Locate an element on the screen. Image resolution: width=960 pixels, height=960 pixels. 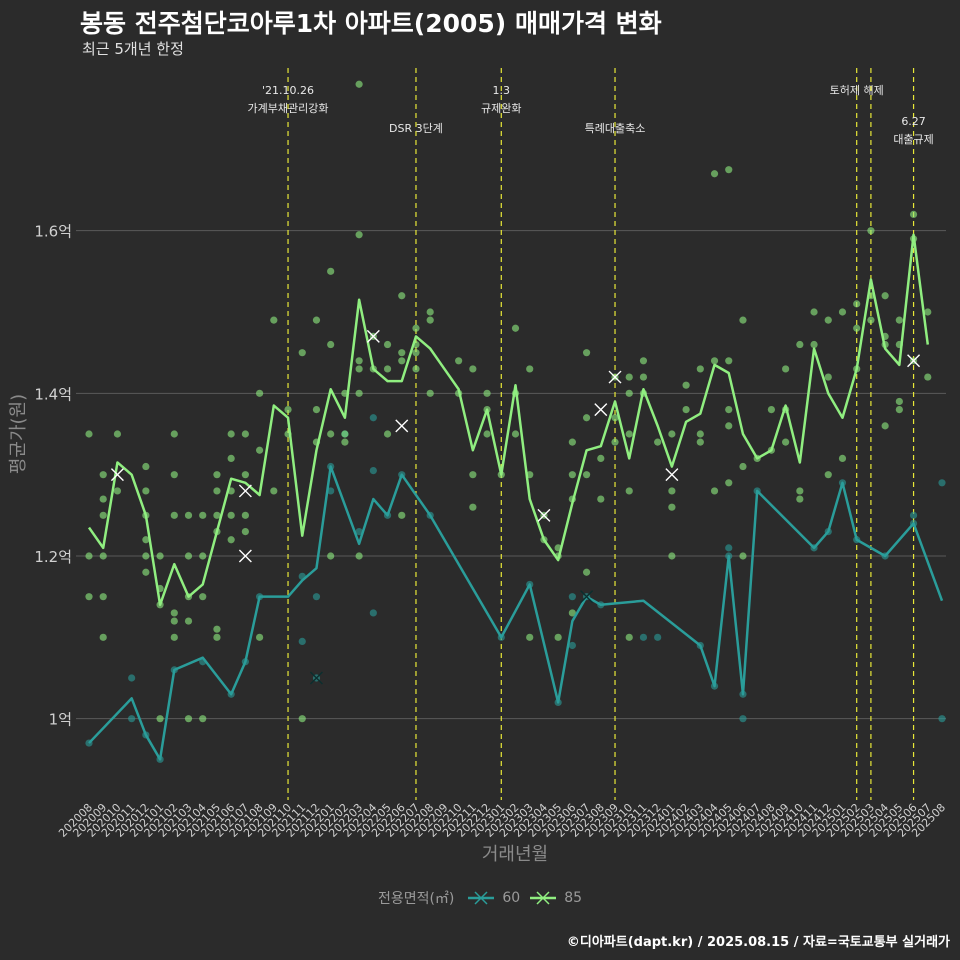
series-60-x-marker is located at coordinates (316, 678).